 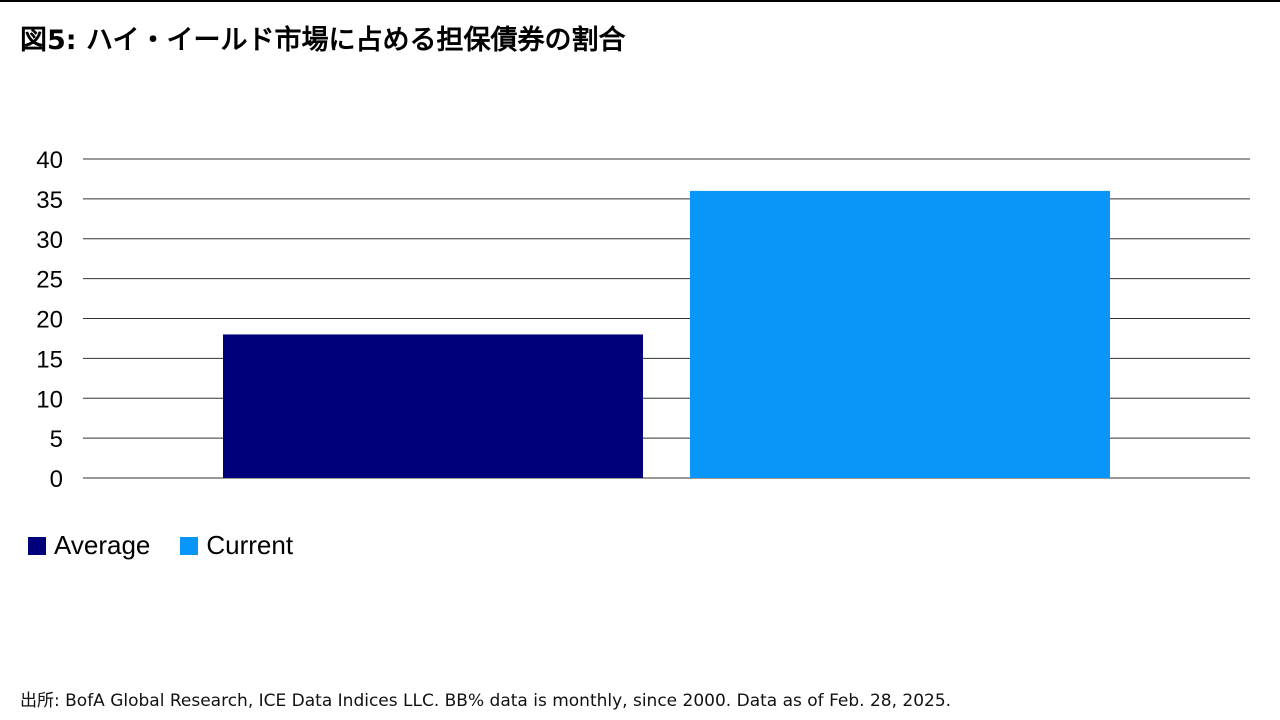 I want to click on y-tick-label-0: 0, so click(x=56, y=479).